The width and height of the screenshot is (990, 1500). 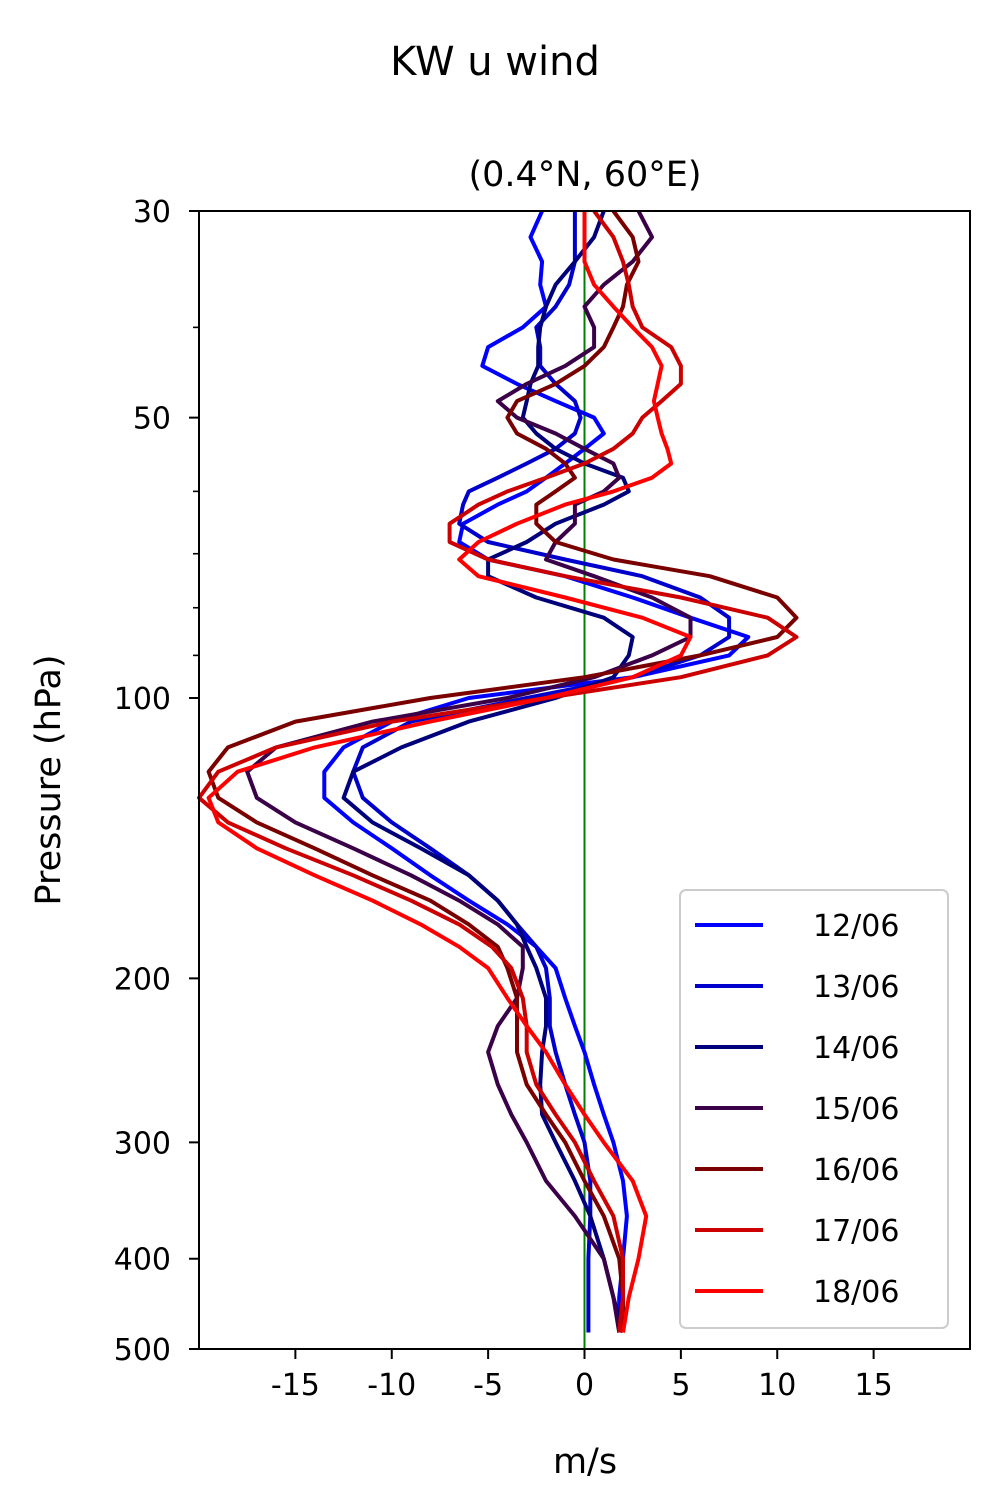 What do you see at coordinates (495, 62) in the screenshot?
I see `chart-suptitle: KW u wind` at bounding box center [495, 62].